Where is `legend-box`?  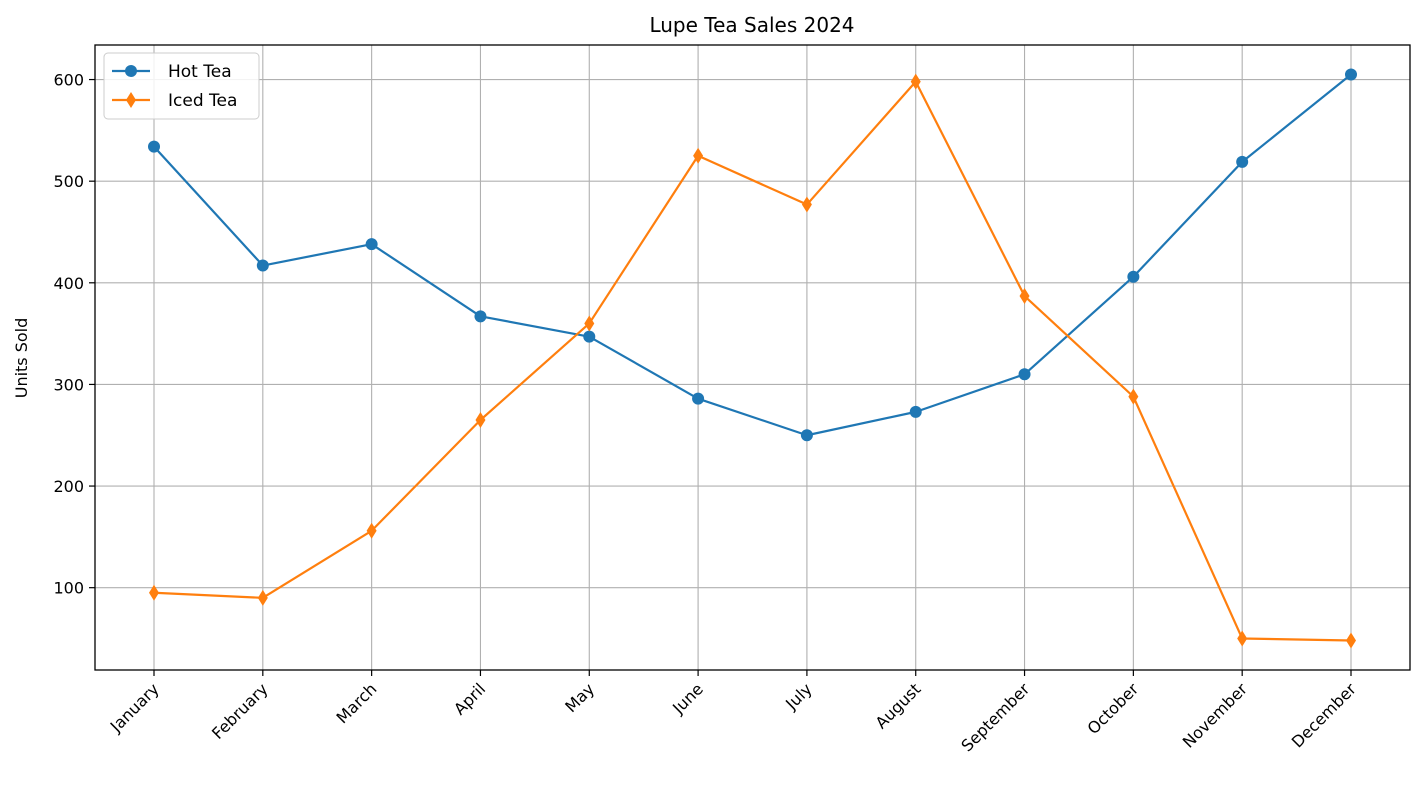 legend-box is located at coordinates (181, 86).